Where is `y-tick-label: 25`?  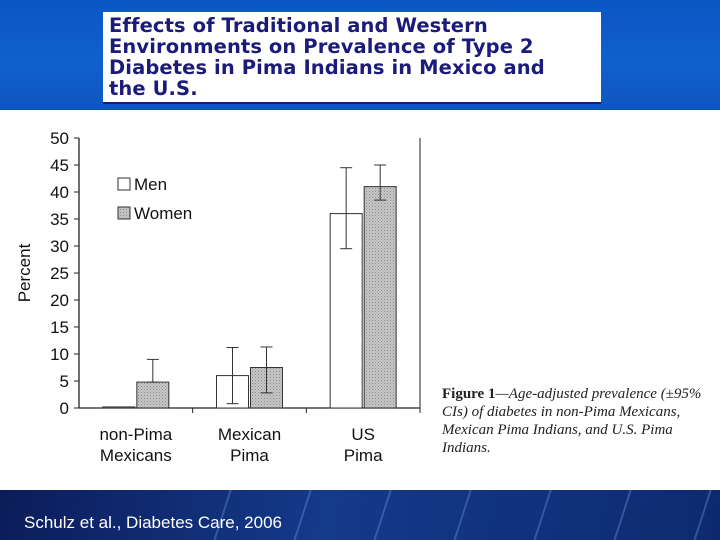
y-tick-label: 25 is located at coordinates (59, 273).